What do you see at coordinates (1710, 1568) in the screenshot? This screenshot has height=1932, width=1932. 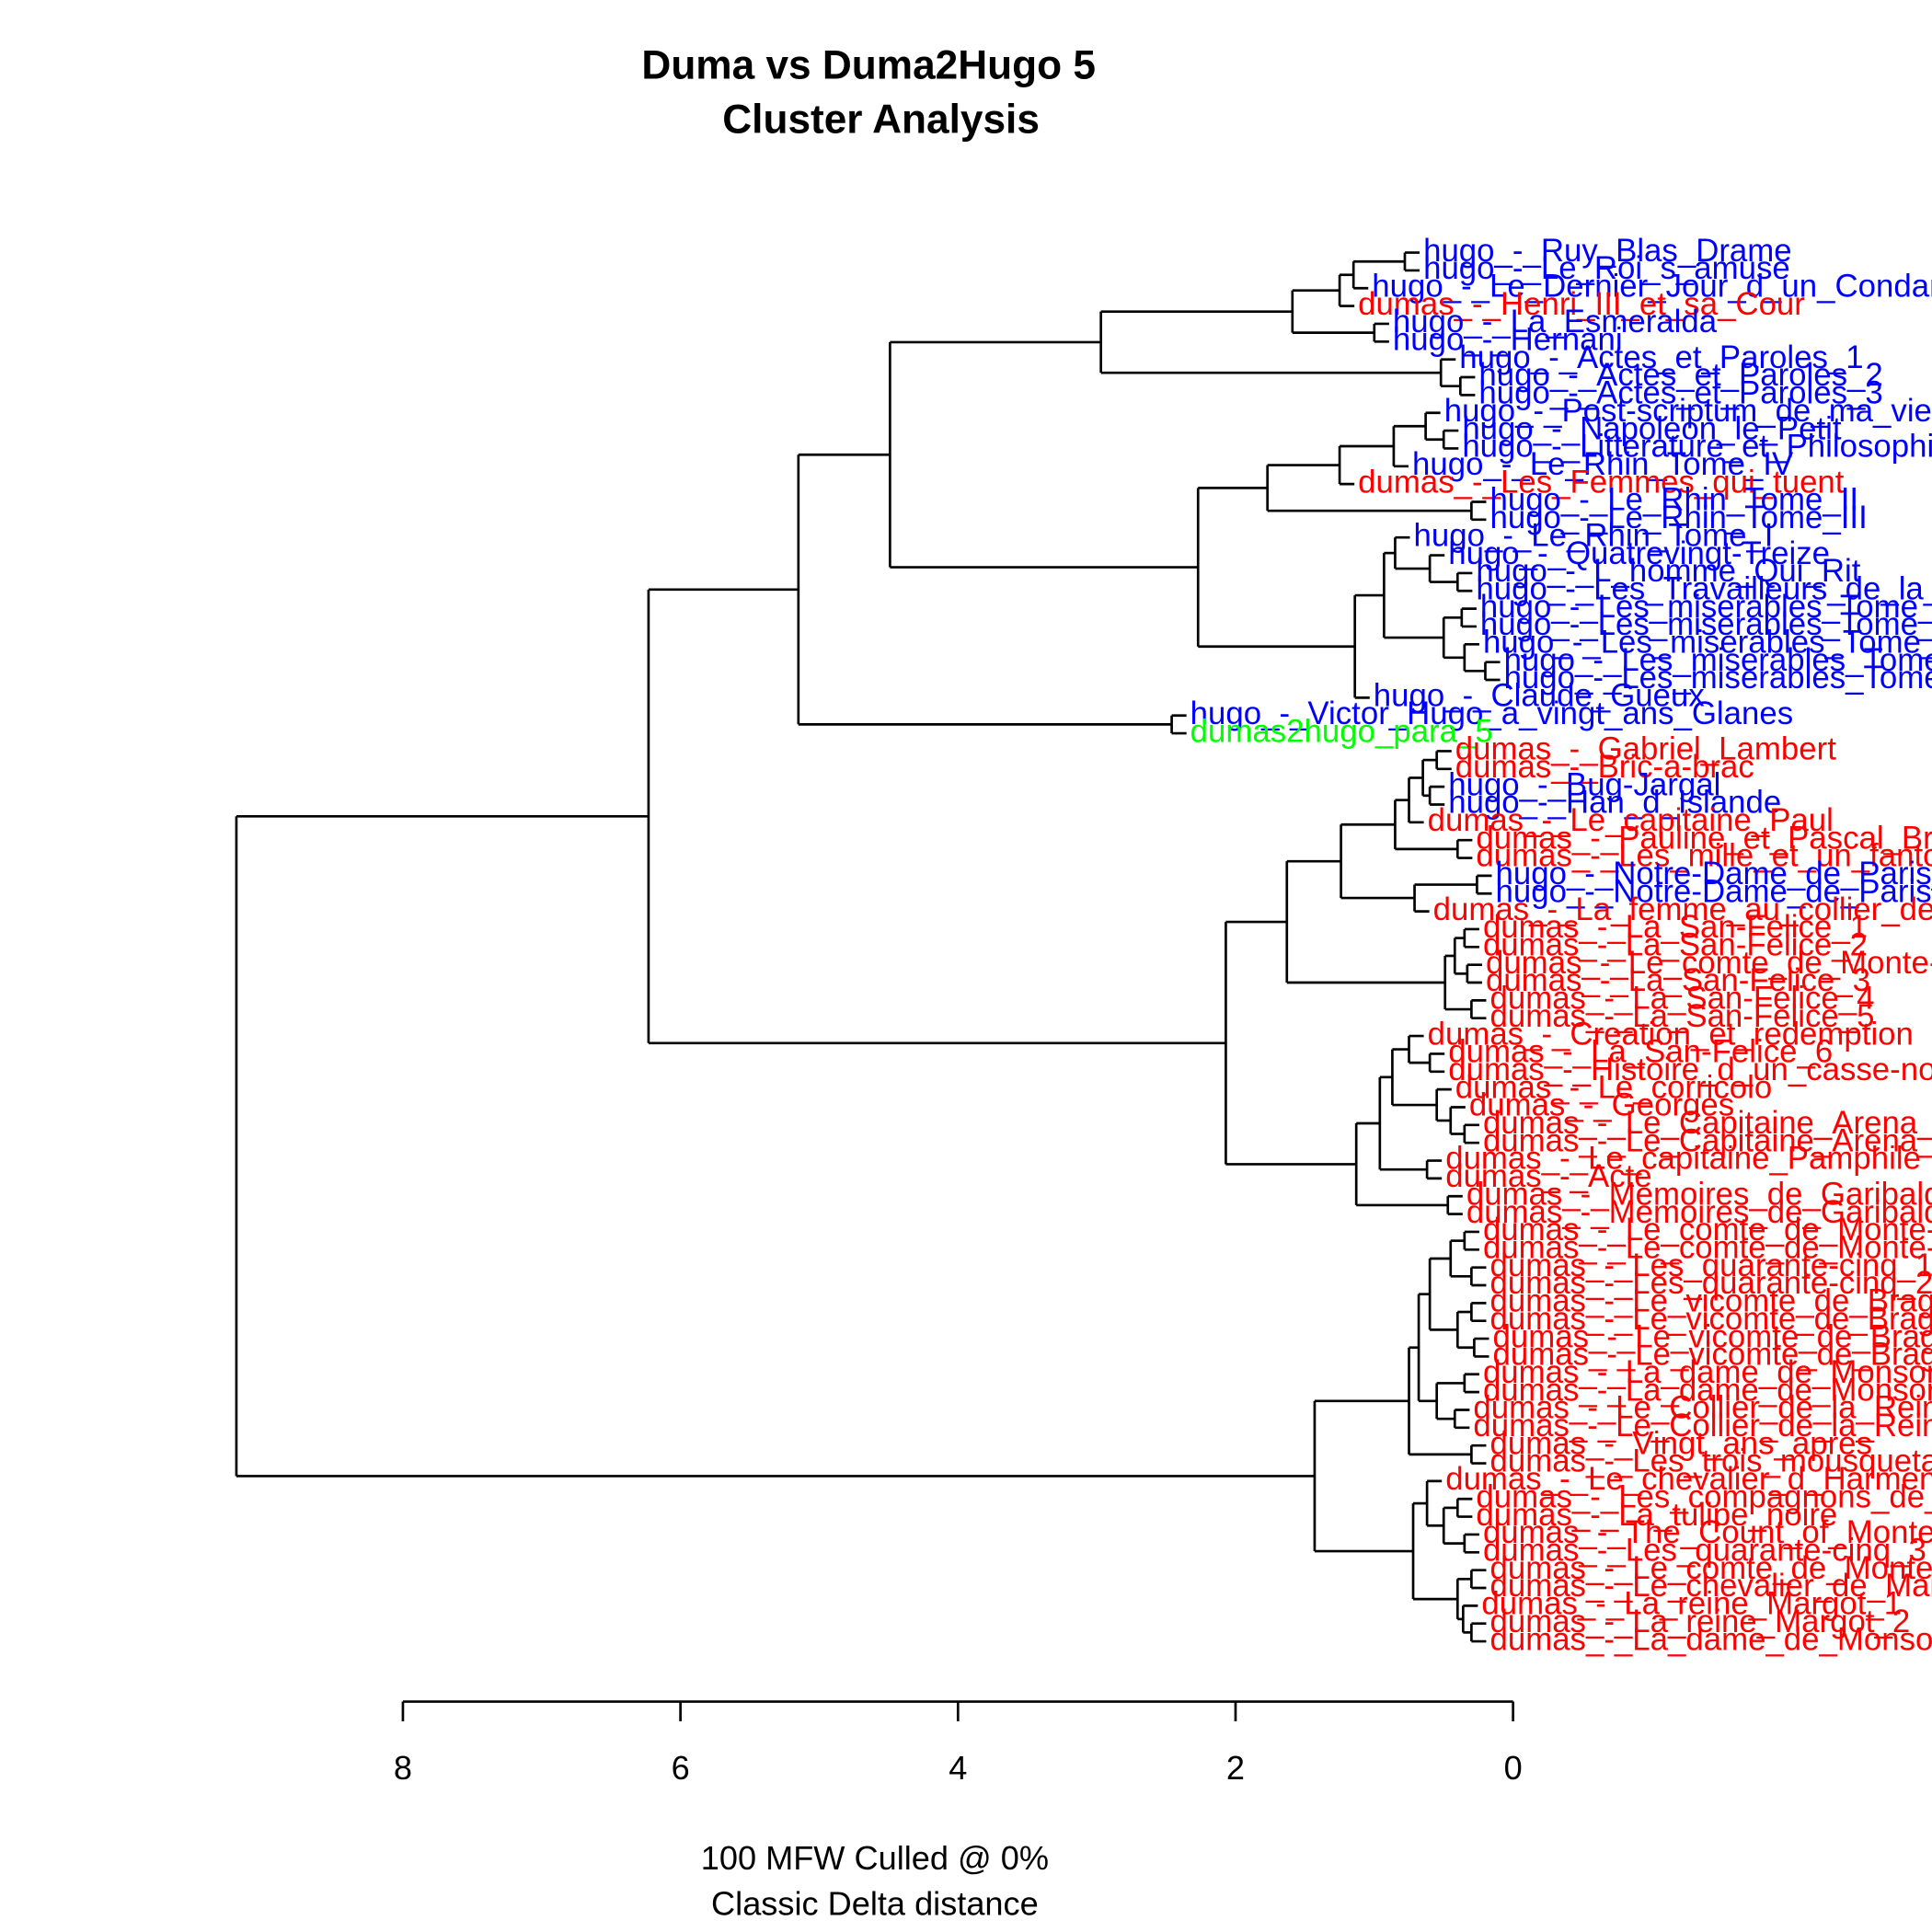 I see `leaf-label: dumas_-_Le_comte_de_Monte-Cristo_4` at bounding box center [1710, 1568].